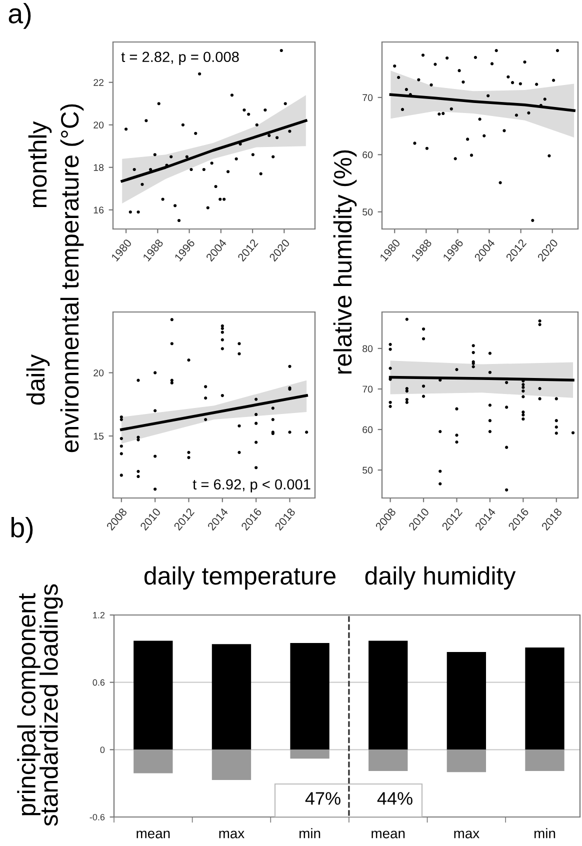 The image size is (582, 846). What do you see at coordinates (38, 379) in the screenshot?
I see `y-axis-title: daily` at bounding box center [38, 379].